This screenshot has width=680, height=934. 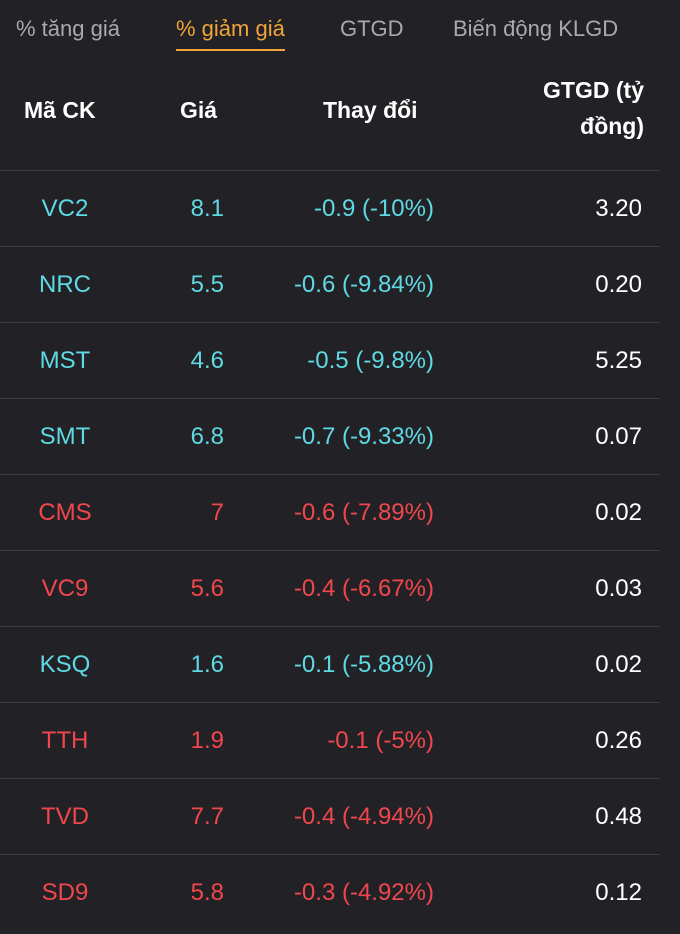 I want to click on stock-change: -0.9 (-10%), so click(x=373, y=208).